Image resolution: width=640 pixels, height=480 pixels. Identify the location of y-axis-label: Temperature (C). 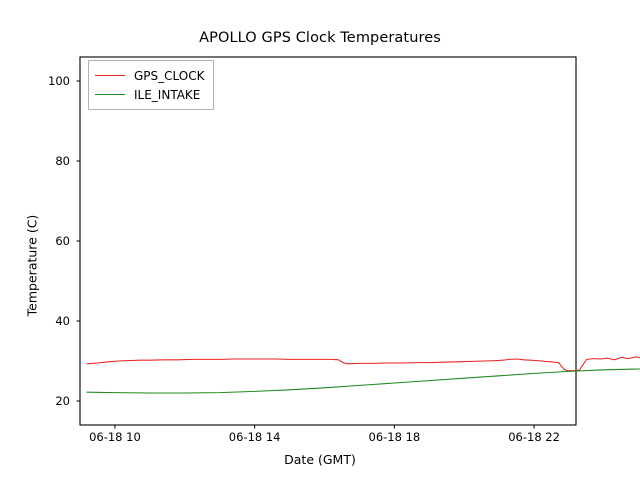
(32, 265).